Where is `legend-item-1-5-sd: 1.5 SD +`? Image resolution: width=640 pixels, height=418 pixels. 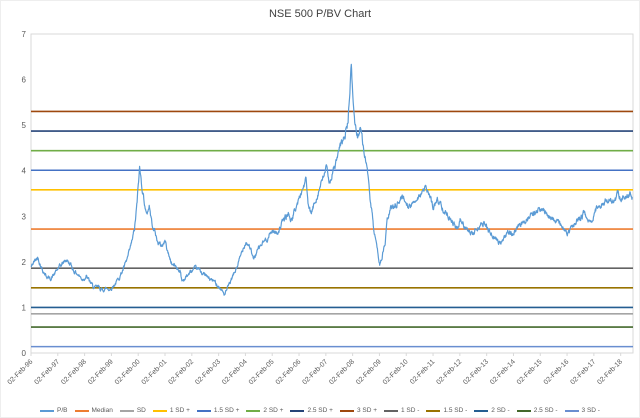 legend-item-1-5-sd: 1.5 SD + is located at coordinates (218, 410).